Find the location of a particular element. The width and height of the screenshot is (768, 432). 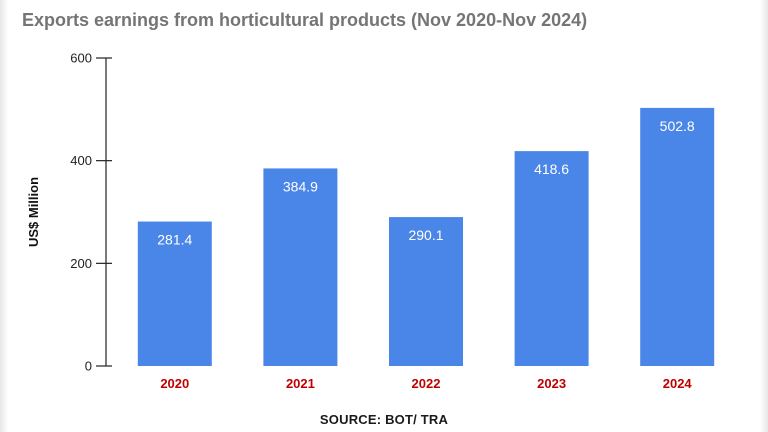

data-label-2021: 384.9 is located at coordinates (300, 186).